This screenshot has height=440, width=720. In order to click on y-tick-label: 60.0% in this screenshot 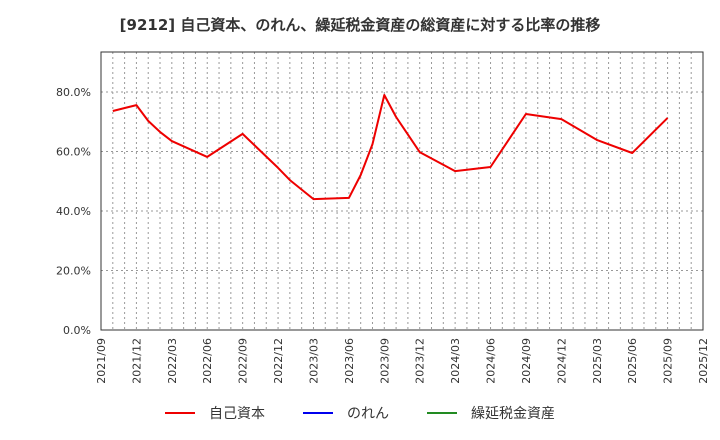, I will do `click(73, 152)`.